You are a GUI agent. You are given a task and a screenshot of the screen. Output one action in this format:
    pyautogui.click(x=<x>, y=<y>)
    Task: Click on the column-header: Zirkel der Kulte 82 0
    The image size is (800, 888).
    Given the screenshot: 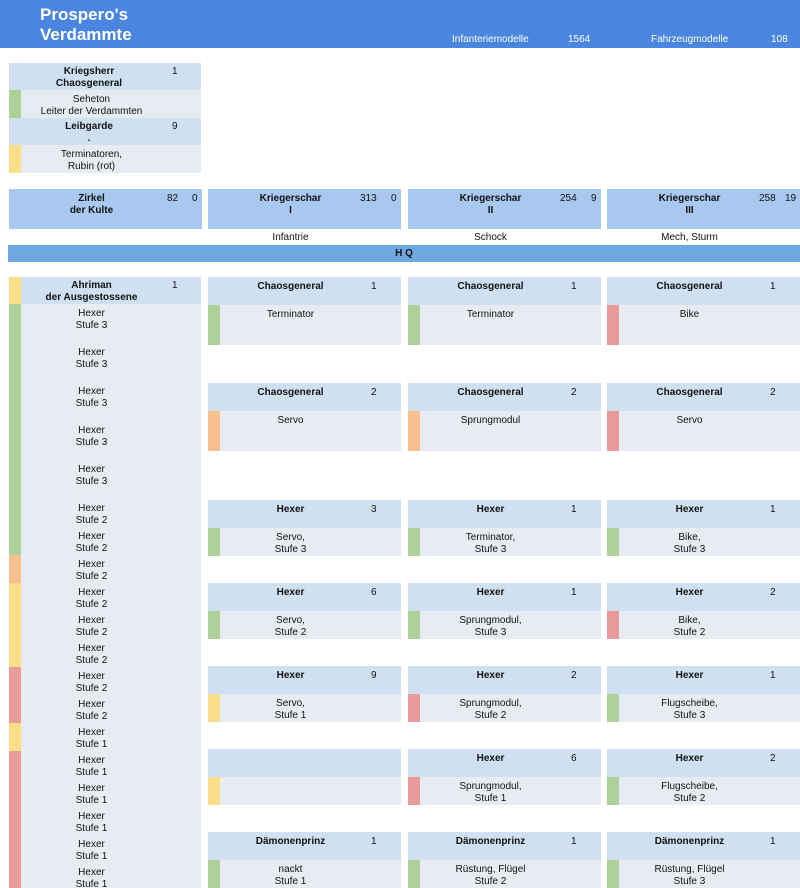 What is the action you would take?
    pyautogui.click(x=105, y=209)
    